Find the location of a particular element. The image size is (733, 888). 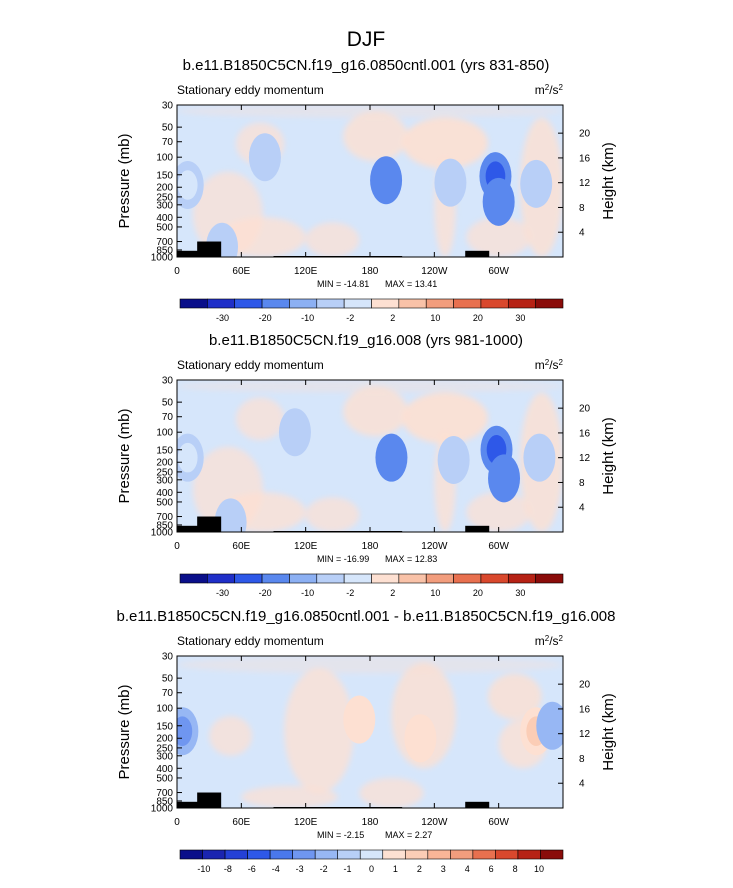

units-text: /s is located at coordinates (553, 90).